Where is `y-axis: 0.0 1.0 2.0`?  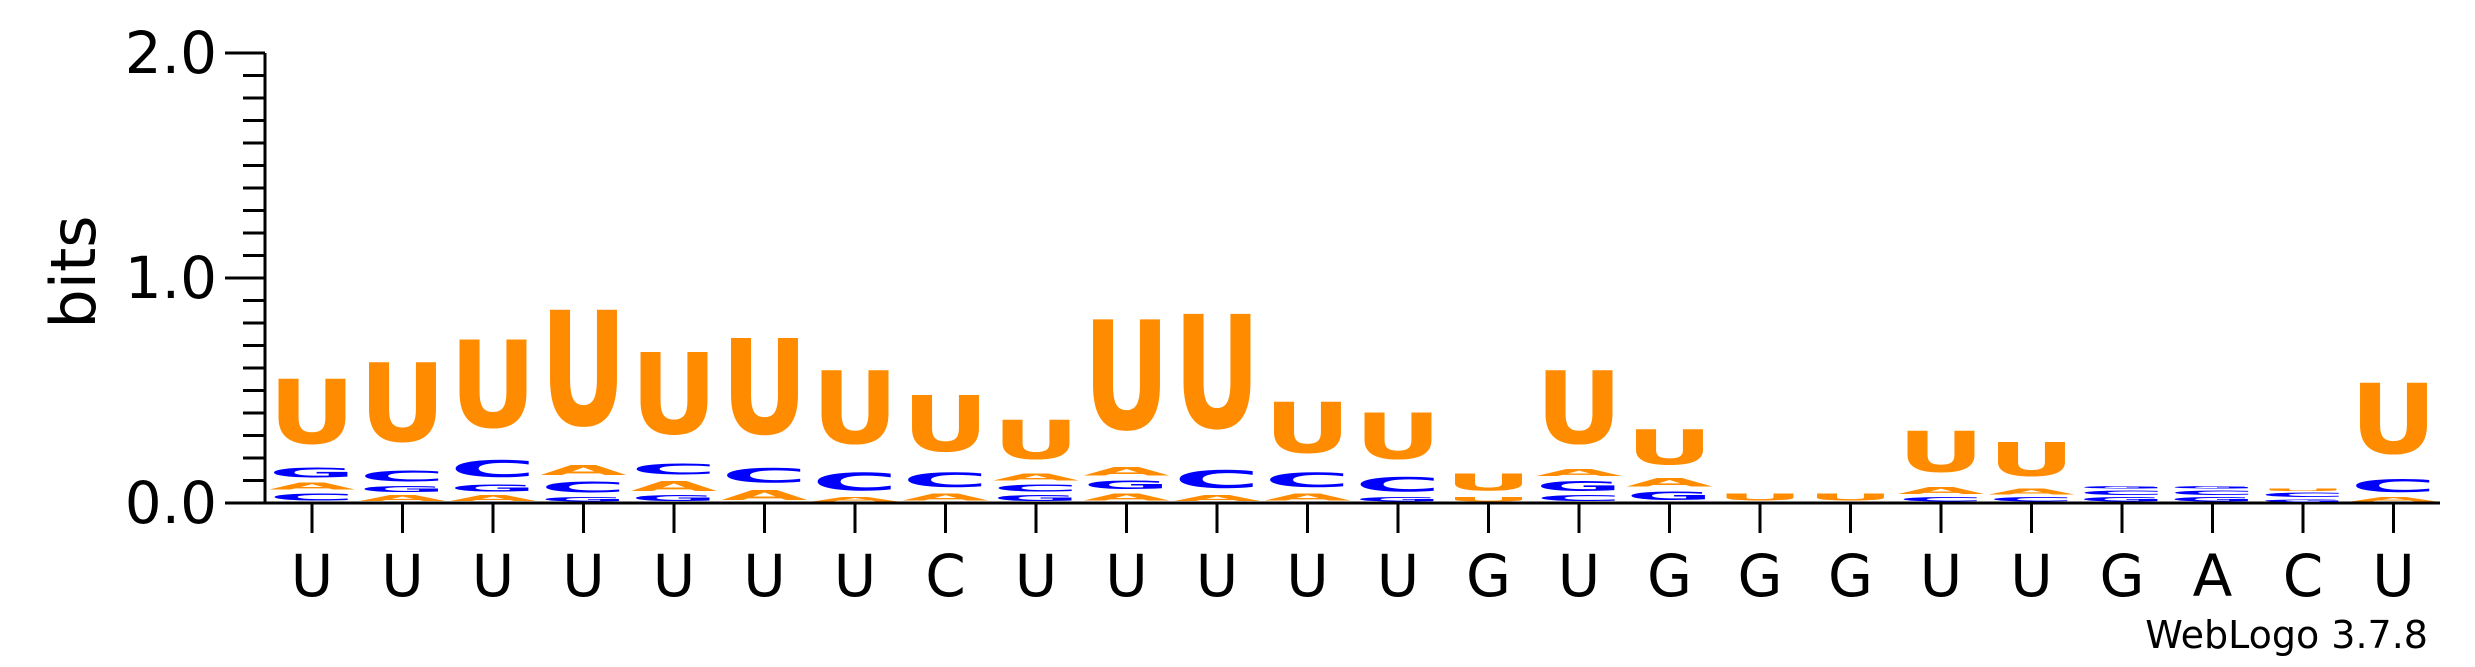 y-axis: 0.0 1.0 2.0 is located at coordinates (196, 278).